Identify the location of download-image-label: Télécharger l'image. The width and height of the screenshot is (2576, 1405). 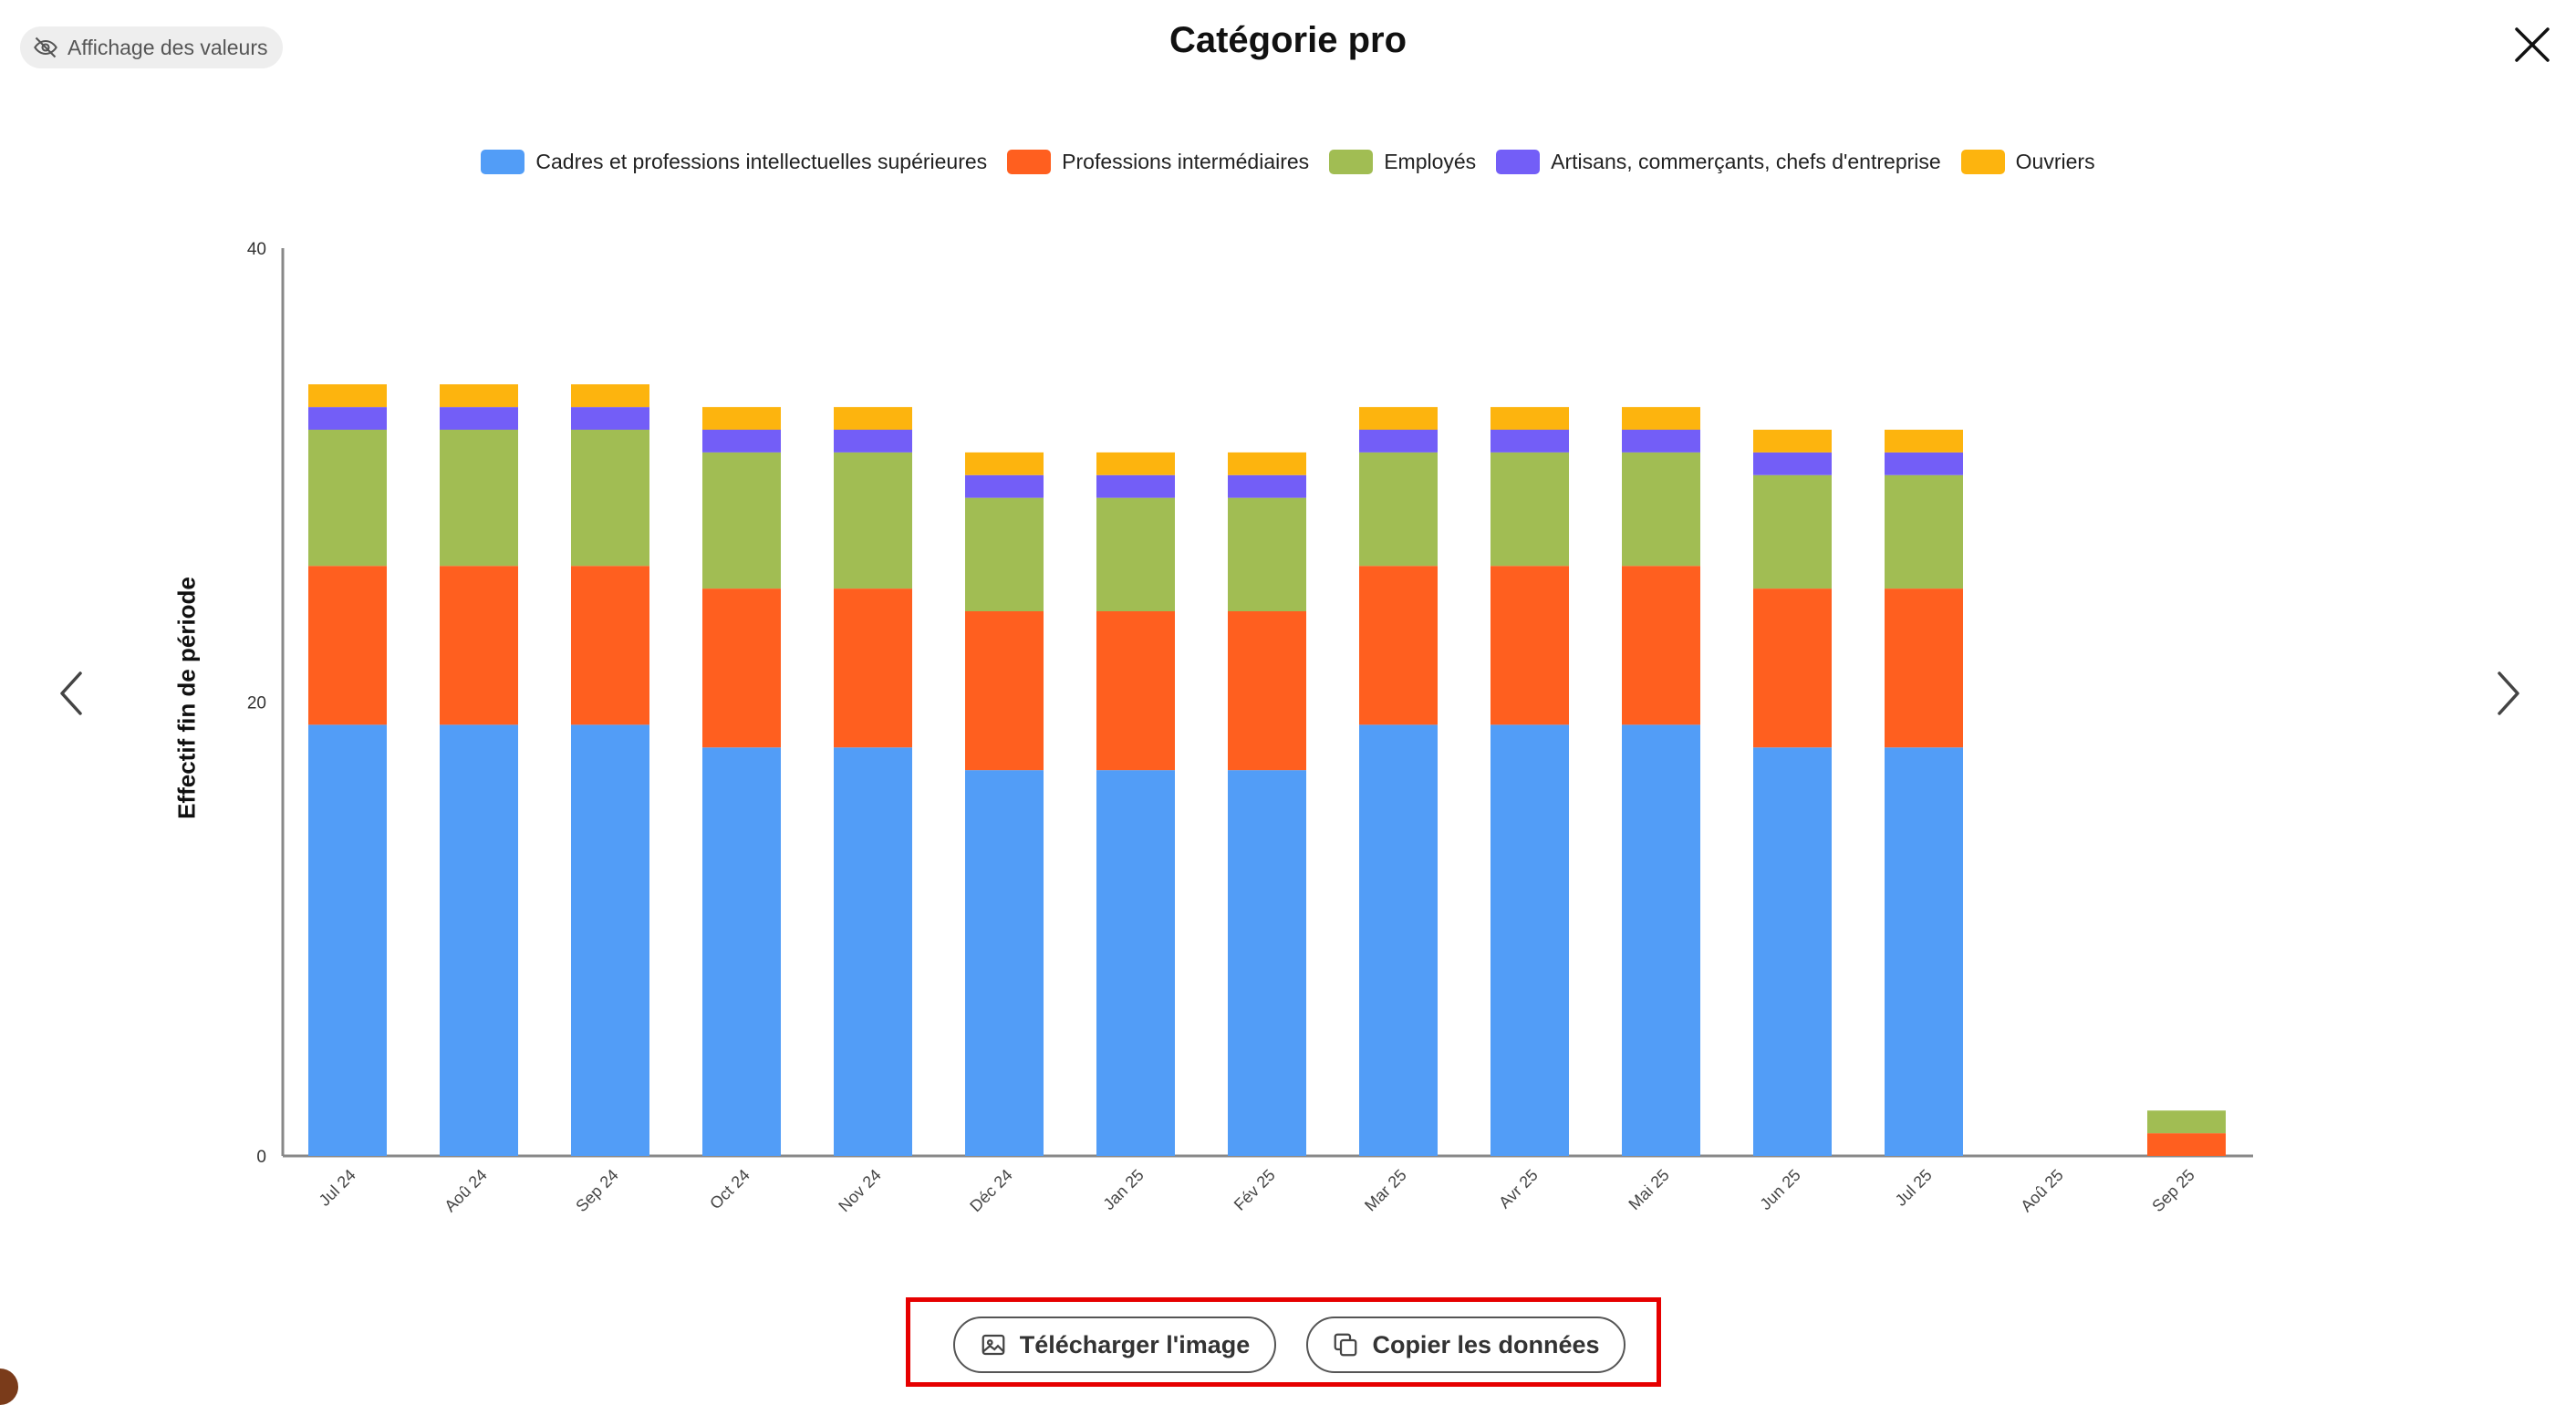
(1135, 1344).